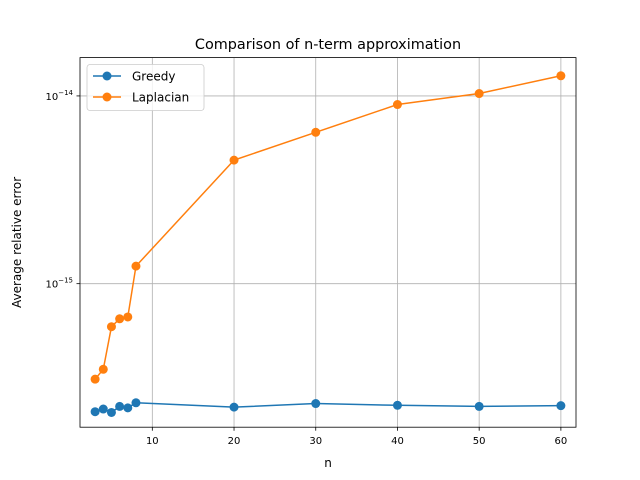  Describe the element at coordinates (479, 441) in the screenshot. I see `x-tick-label: 50` at that location.